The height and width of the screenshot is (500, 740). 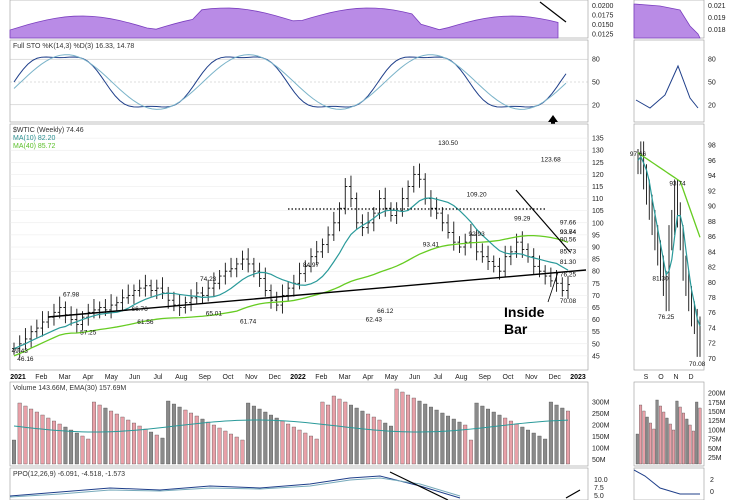 I want to click on price-tick-label: 50, so click(x=596, y=344).